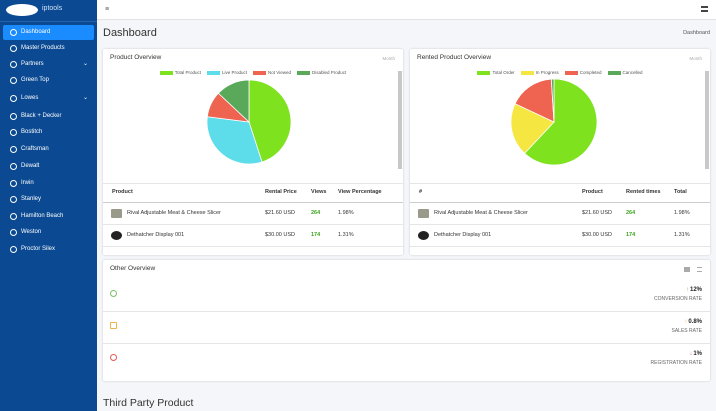 This screenshot has height=411, width=716. What do you see at coordinates (281, 192) in the screenshot?
I see `column-header: Rental Price` at bounding box center [281, 192].